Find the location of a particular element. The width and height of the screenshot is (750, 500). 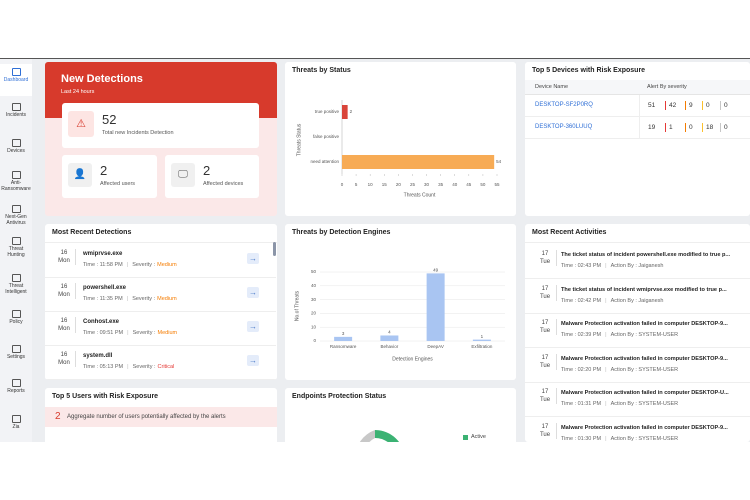

data-label: 49 is located at coordinates (436, 270).